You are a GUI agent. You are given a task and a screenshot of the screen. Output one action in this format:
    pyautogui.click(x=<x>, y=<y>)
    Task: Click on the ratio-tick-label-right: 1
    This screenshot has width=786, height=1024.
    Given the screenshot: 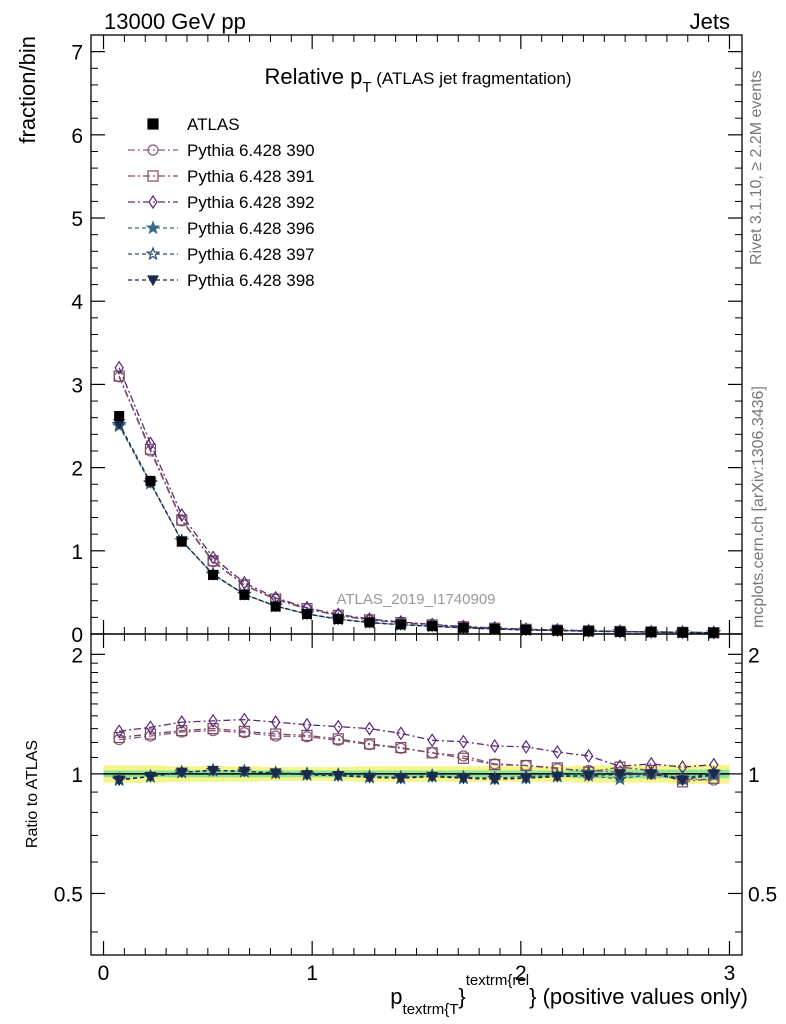 What is the action you would take?
    pyautogui.click(x=754, y=775)
    